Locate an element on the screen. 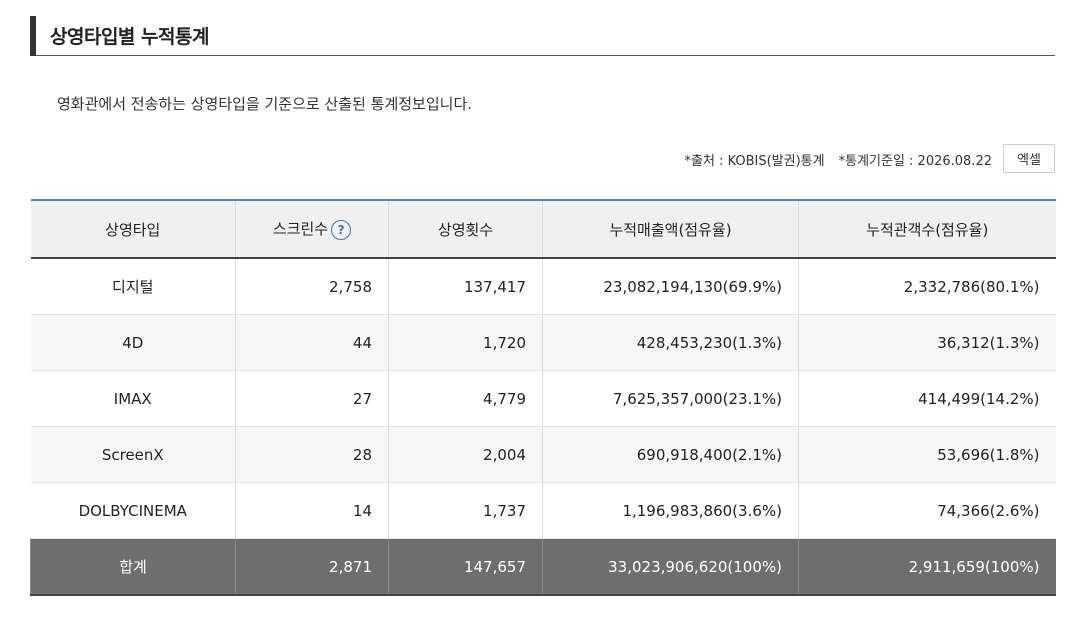 The height and width of the screenshot is (619, 1079). header-audience: 누적관객수(점유율) is located at coordinates (927, 229).